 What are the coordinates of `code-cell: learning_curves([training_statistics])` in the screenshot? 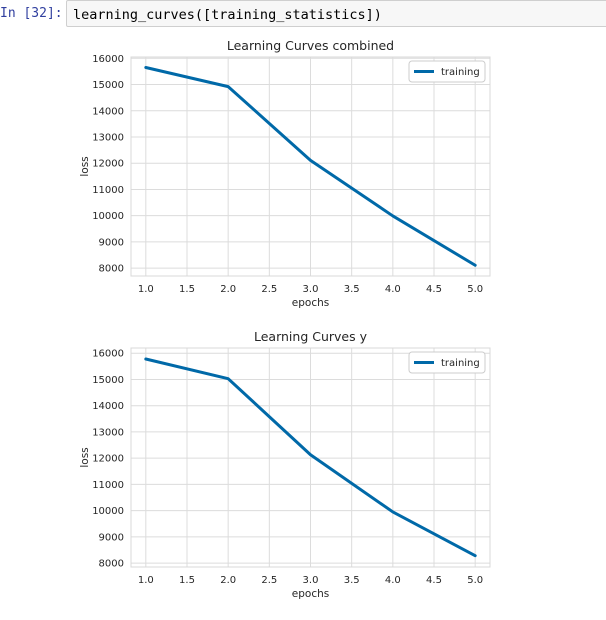 It's located at (336, 13).